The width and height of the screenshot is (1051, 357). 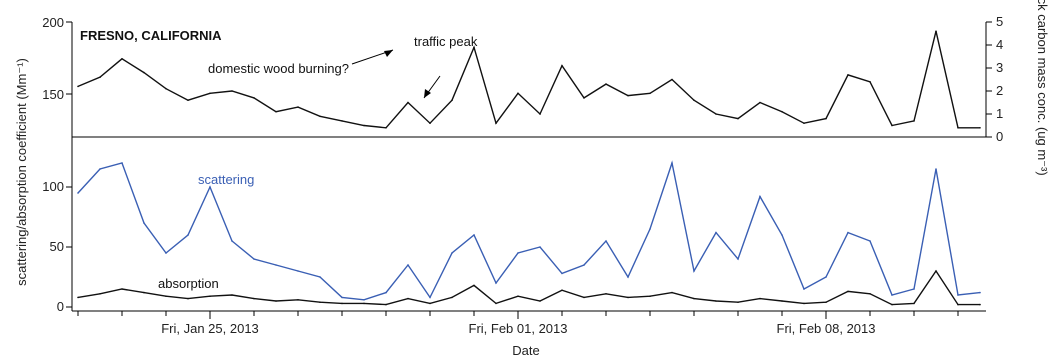 I want to click on right-axis-title: black carbon mass conc. (ug m⁻³), so click(x=1042, y=88).